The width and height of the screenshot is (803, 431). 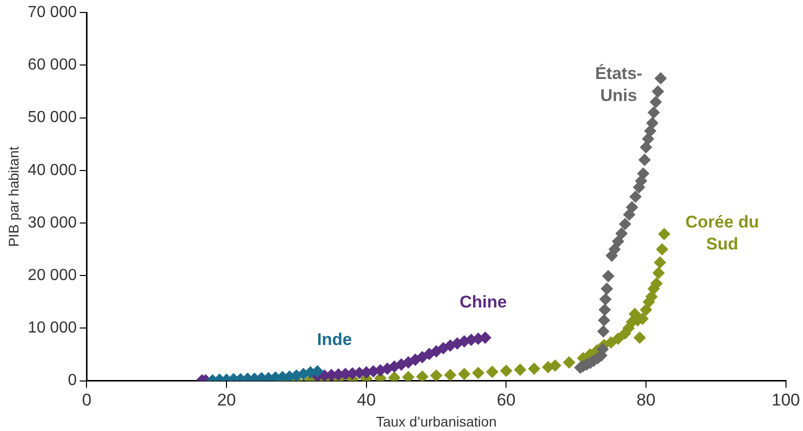 I want to click on y-tick-label: 70 000, so click(x=52, y=13).